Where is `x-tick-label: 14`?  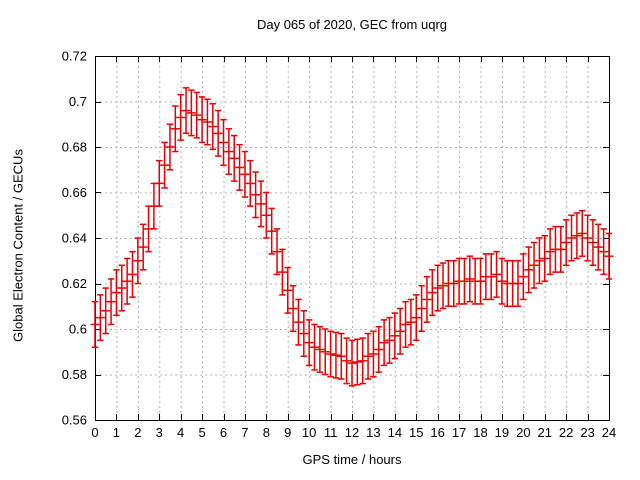
x-tick-label: 14 is located at coordinates (395, 432).